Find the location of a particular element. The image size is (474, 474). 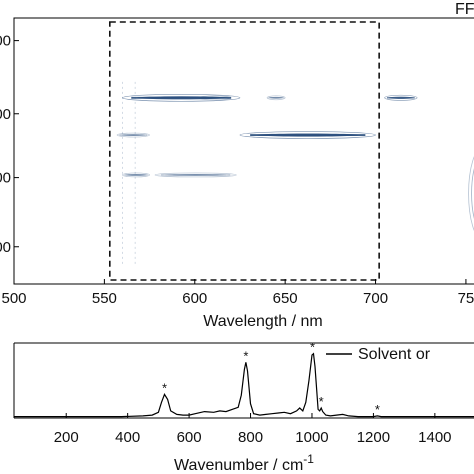

peak-markers: * * * * * is located at coordinates (271, 378).